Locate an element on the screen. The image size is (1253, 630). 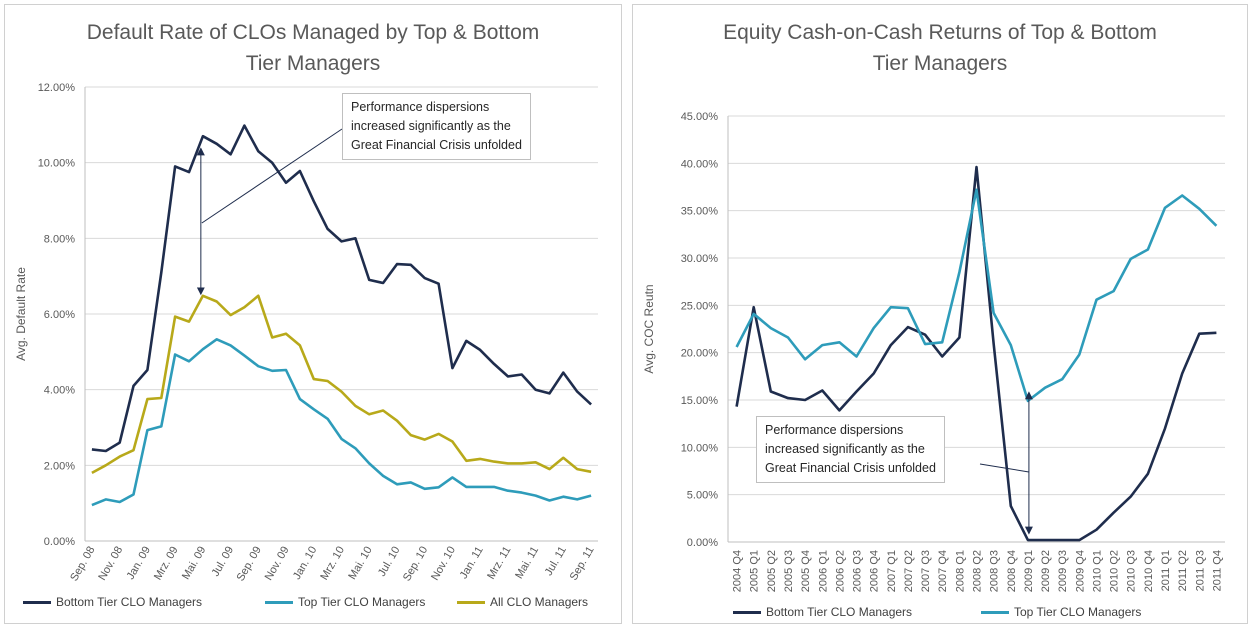
legend-label: All CLO Managers is located at coordinates (539, 602).